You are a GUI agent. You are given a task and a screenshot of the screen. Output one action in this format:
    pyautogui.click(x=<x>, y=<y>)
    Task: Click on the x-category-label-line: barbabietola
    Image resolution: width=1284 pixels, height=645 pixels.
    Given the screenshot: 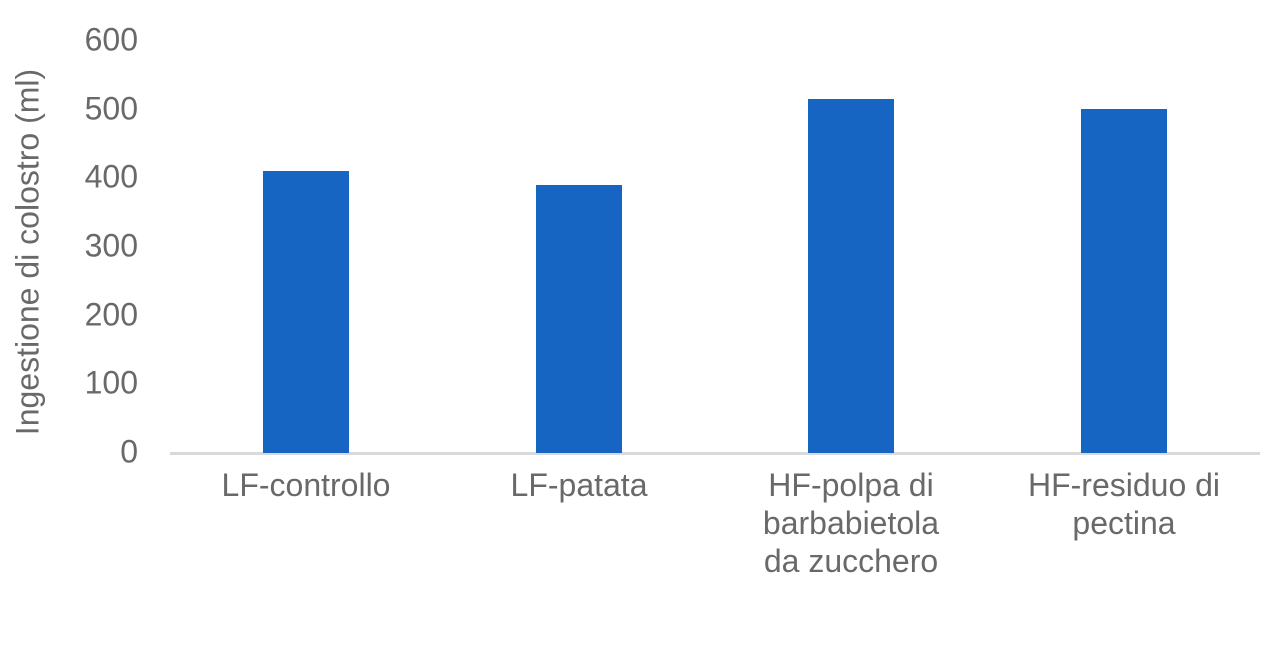 What is the action you would take?
    pyautogui.click(x=851, y=523)
    